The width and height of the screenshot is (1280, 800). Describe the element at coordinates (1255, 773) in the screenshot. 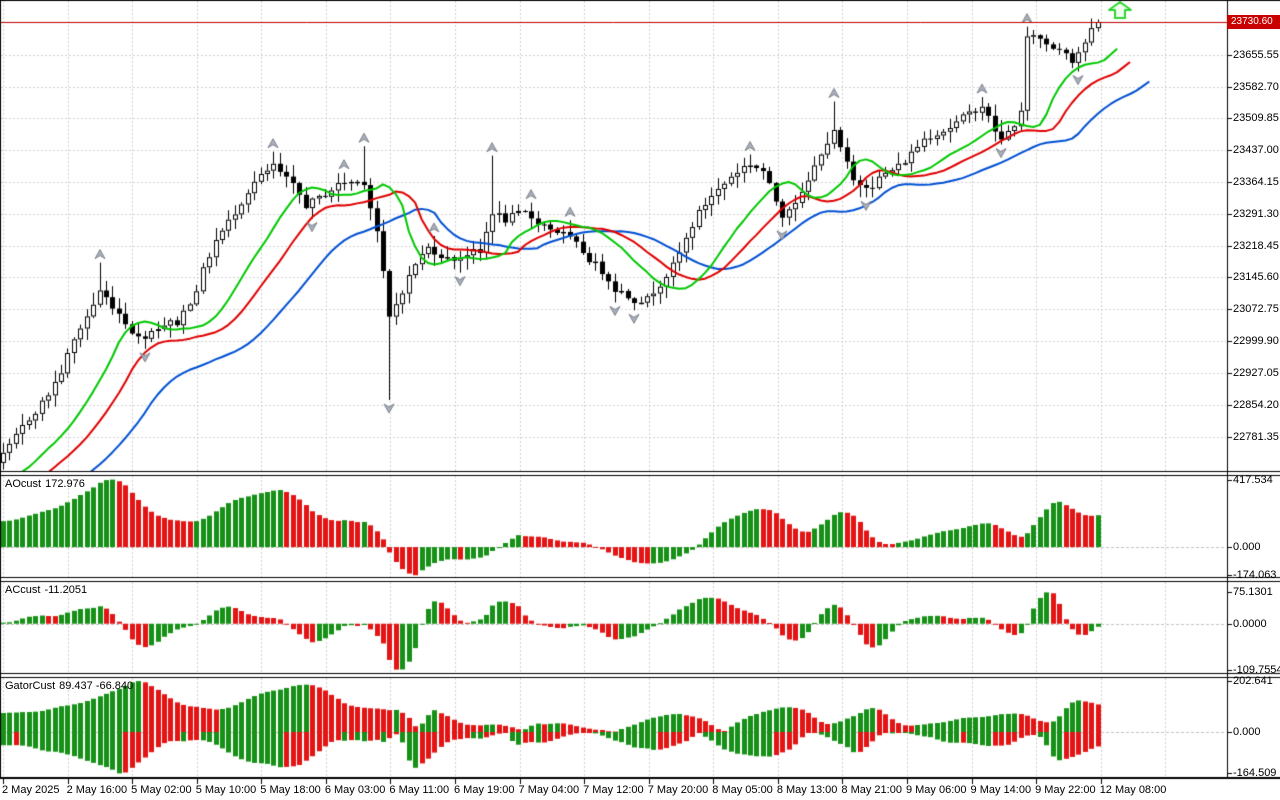

I see `indicator-axis-label: -164.509` at that location.